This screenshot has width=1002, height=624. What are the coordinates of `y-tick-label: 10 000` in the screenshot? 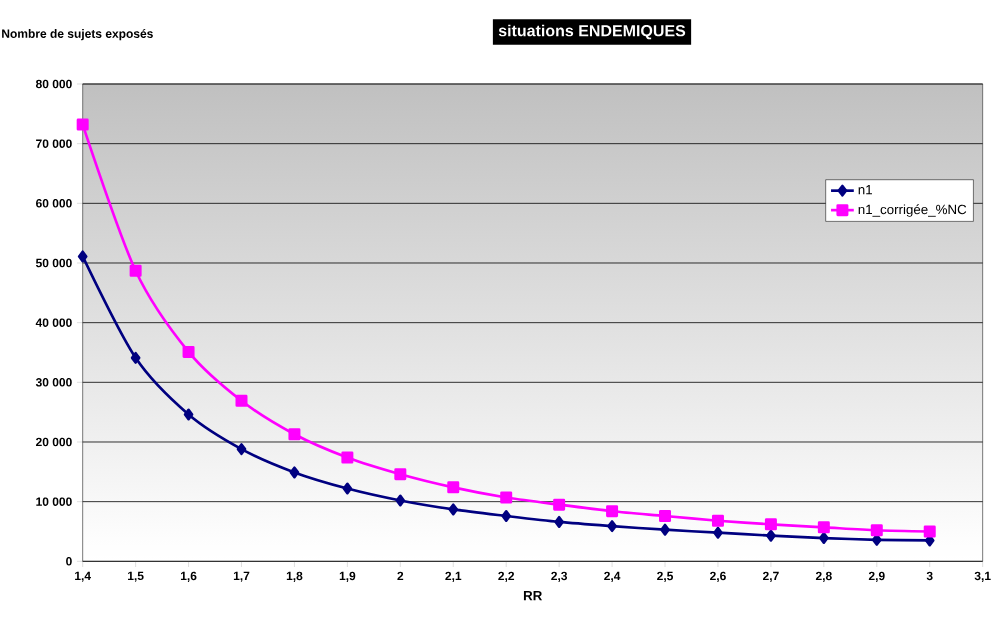 It's located at (54, 501).